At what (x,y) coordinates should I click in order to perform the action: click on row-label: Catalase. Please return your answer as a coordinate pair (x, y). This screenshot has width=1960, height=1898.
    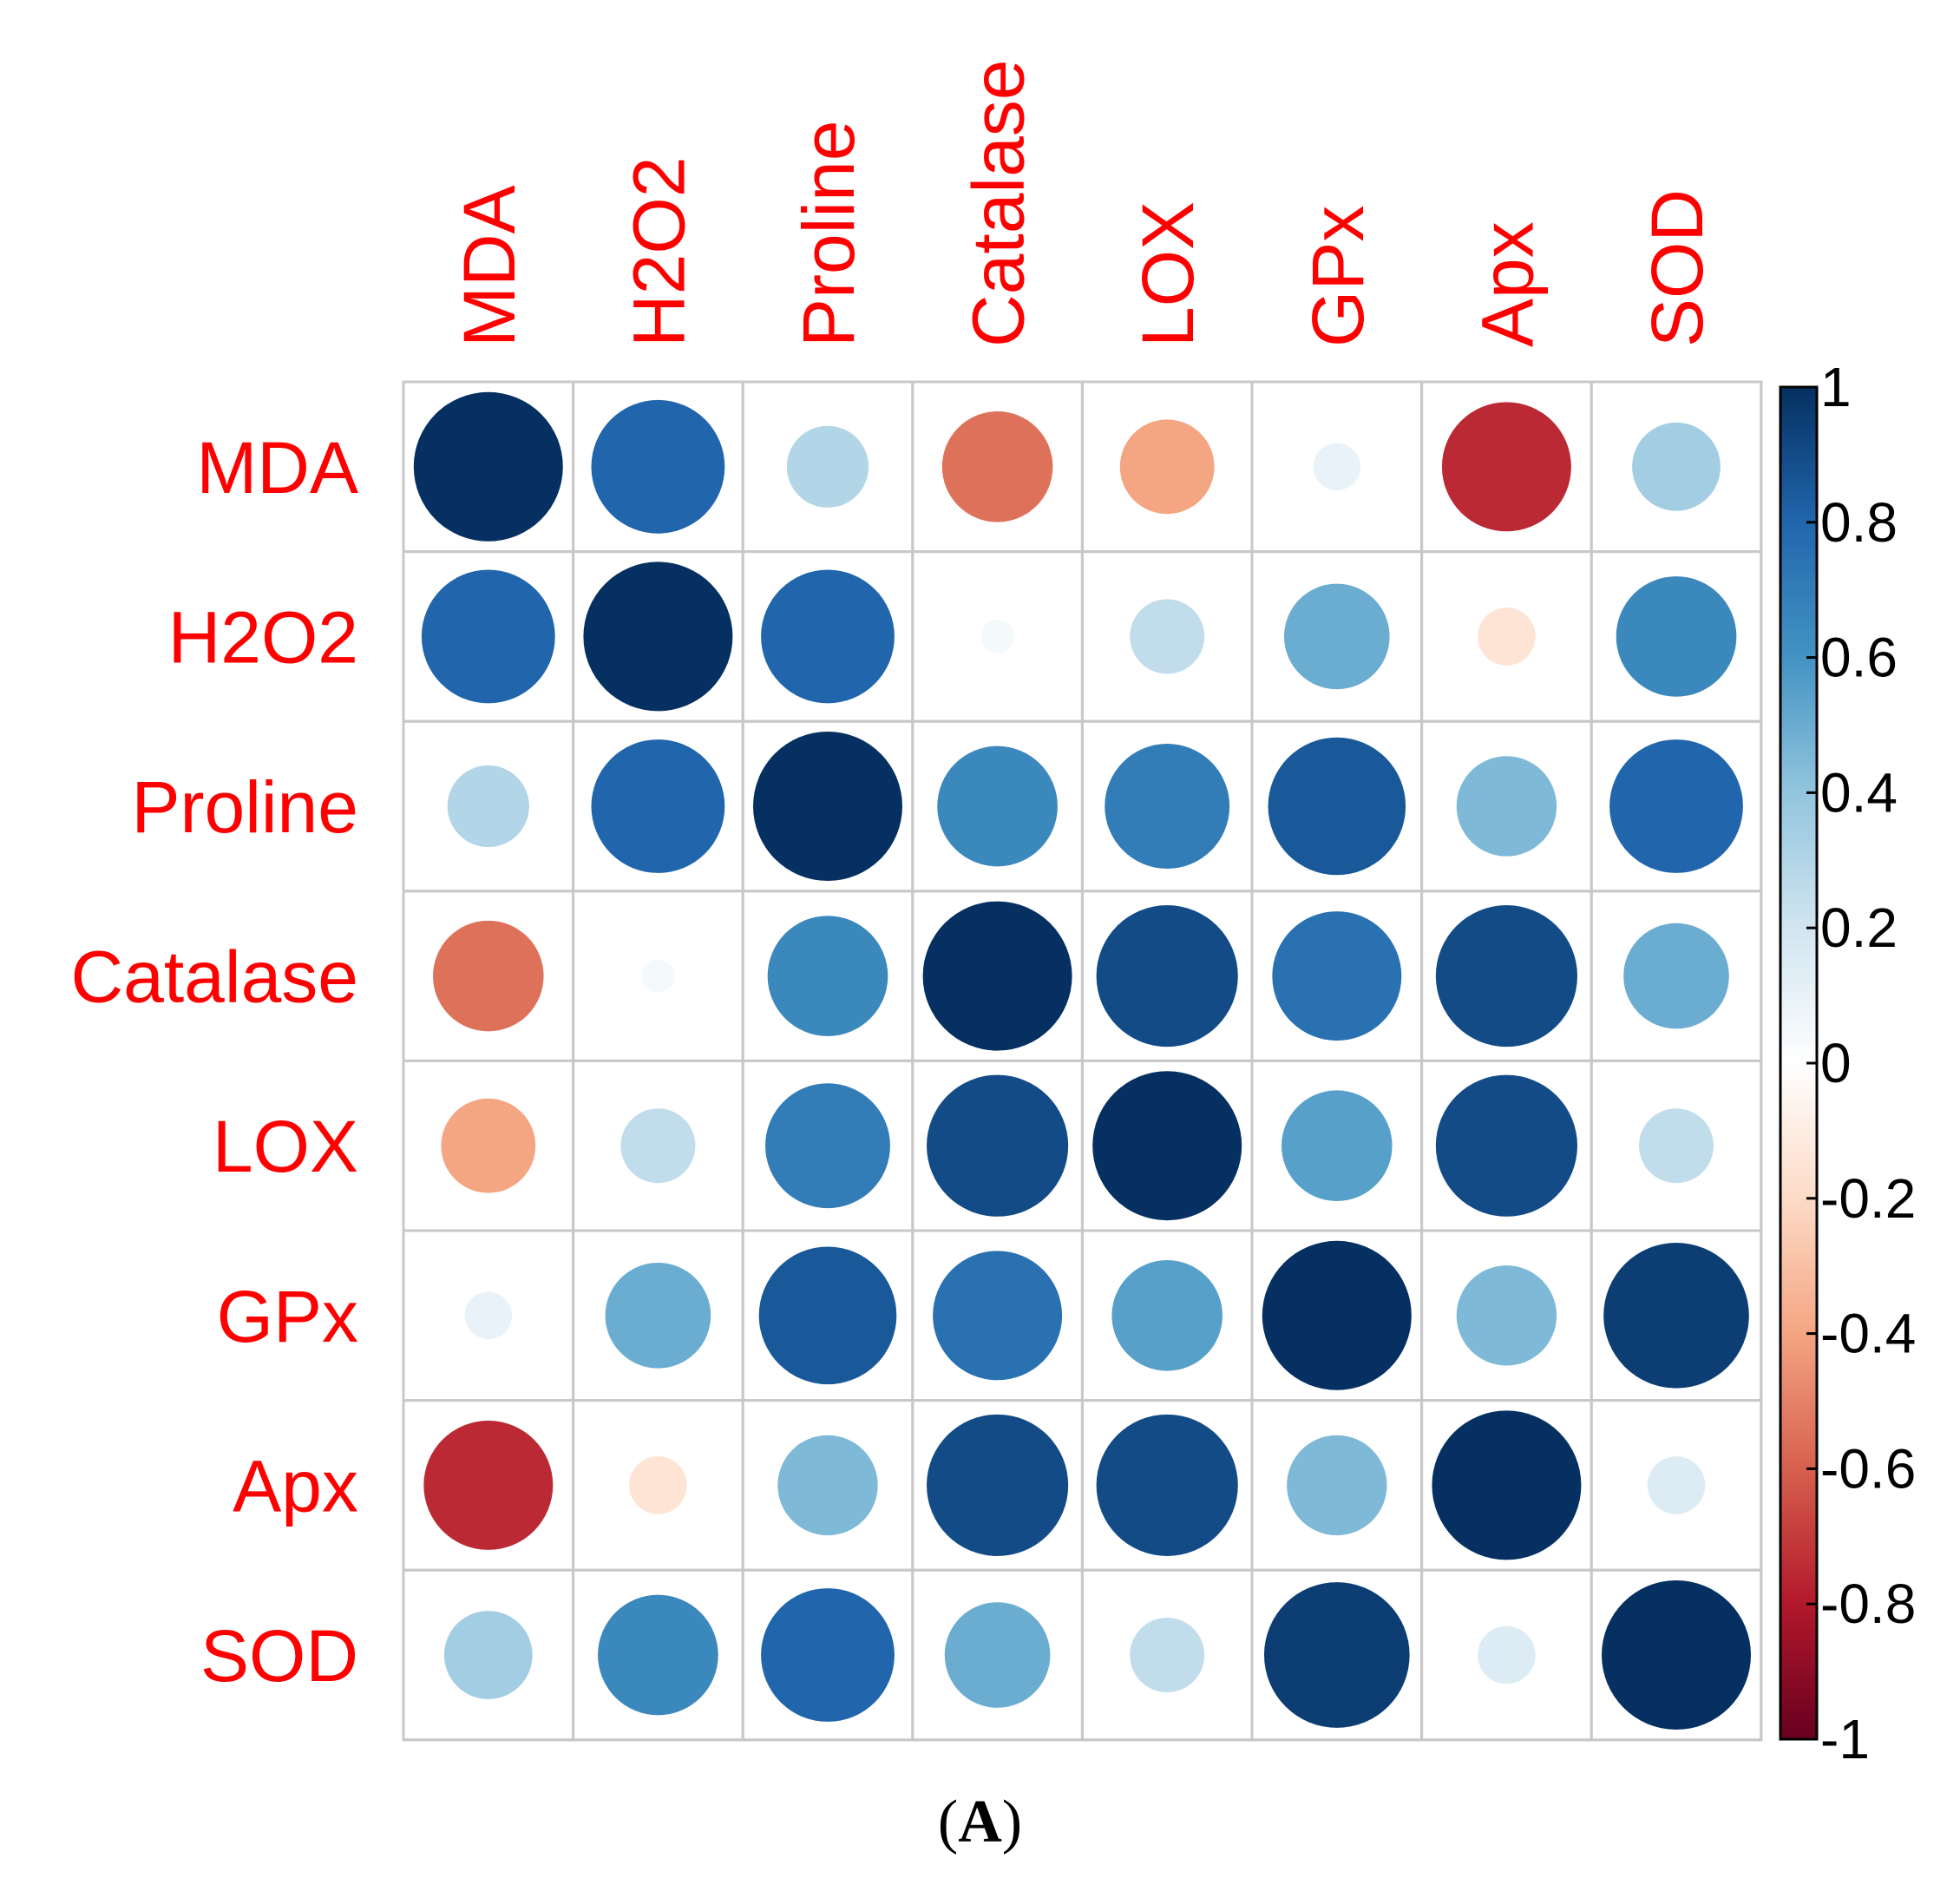
    Looking at the image, I should click on (214, 977).